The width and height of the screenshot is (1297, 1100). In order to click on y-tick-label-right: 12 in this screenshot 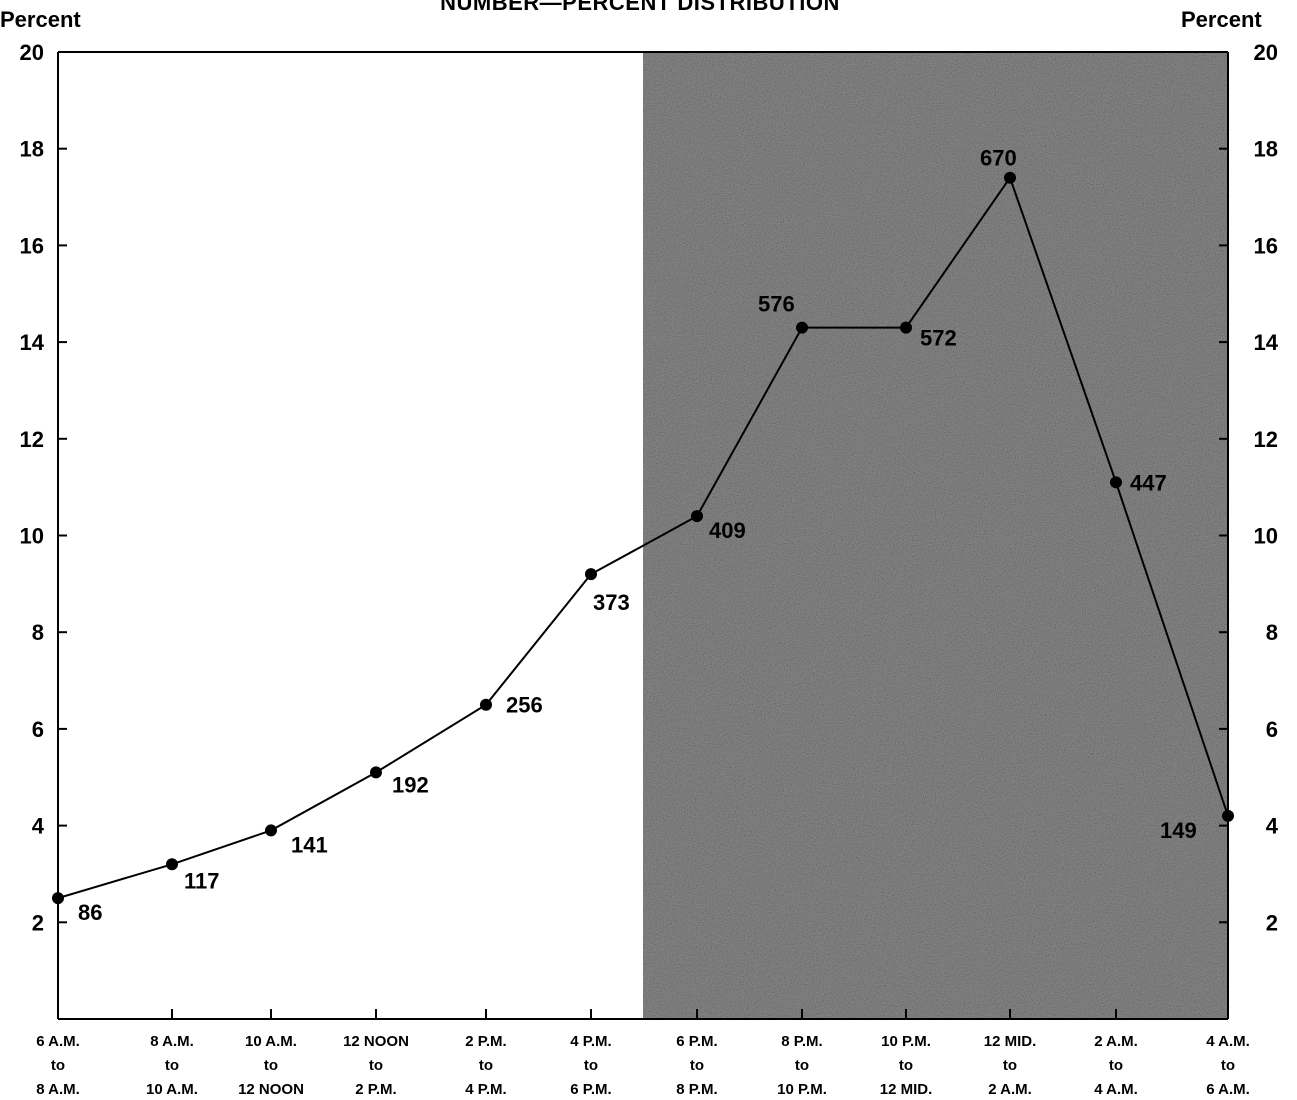, I will do `click(1266, 439)`.